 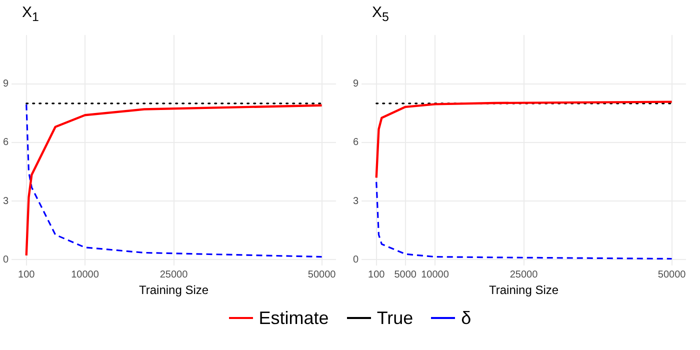 What do you see at coordinates (466, 318) in the screenshot?
I see `legend-label: δ` at bounding box center [466, 318].